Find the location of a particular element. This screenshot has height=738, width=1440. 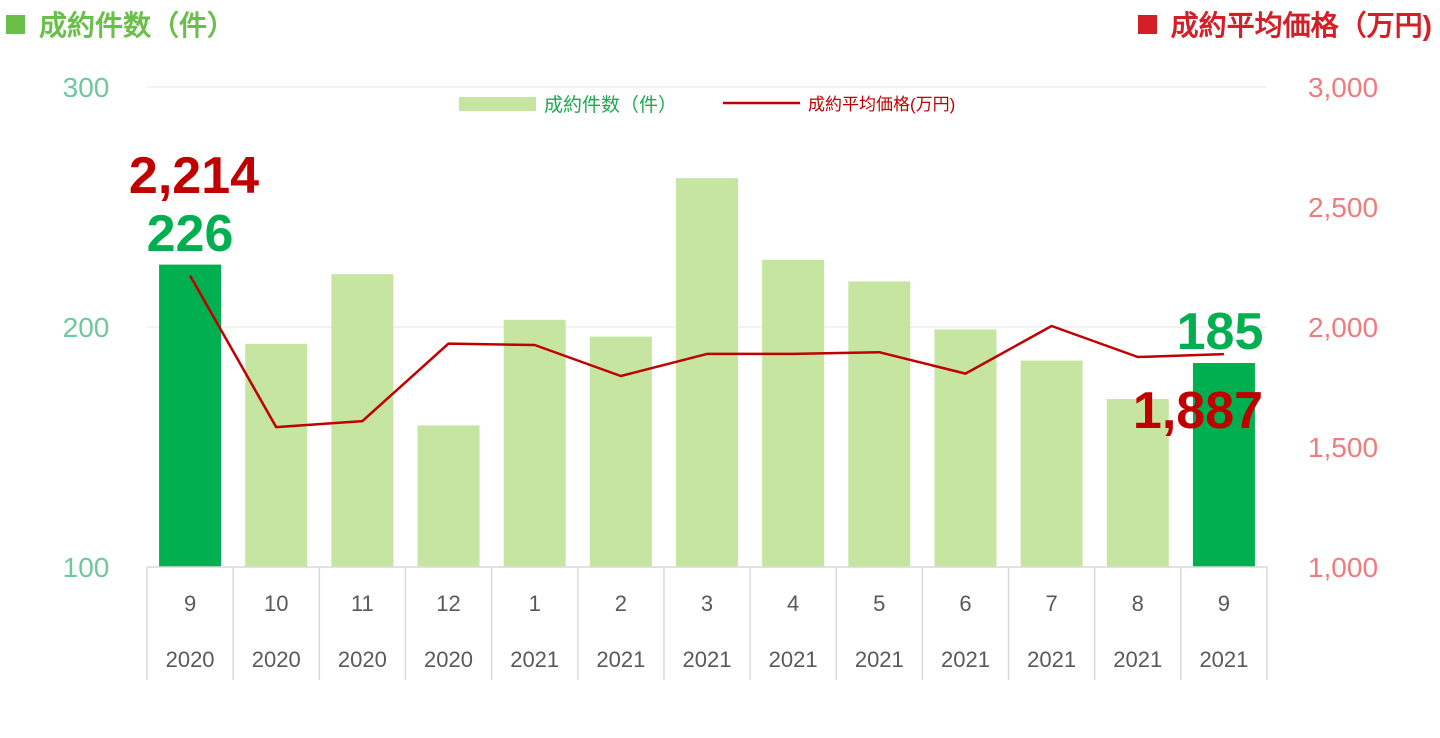

right-axis-tick: 1,000 is located at coordinates (1343, 567).